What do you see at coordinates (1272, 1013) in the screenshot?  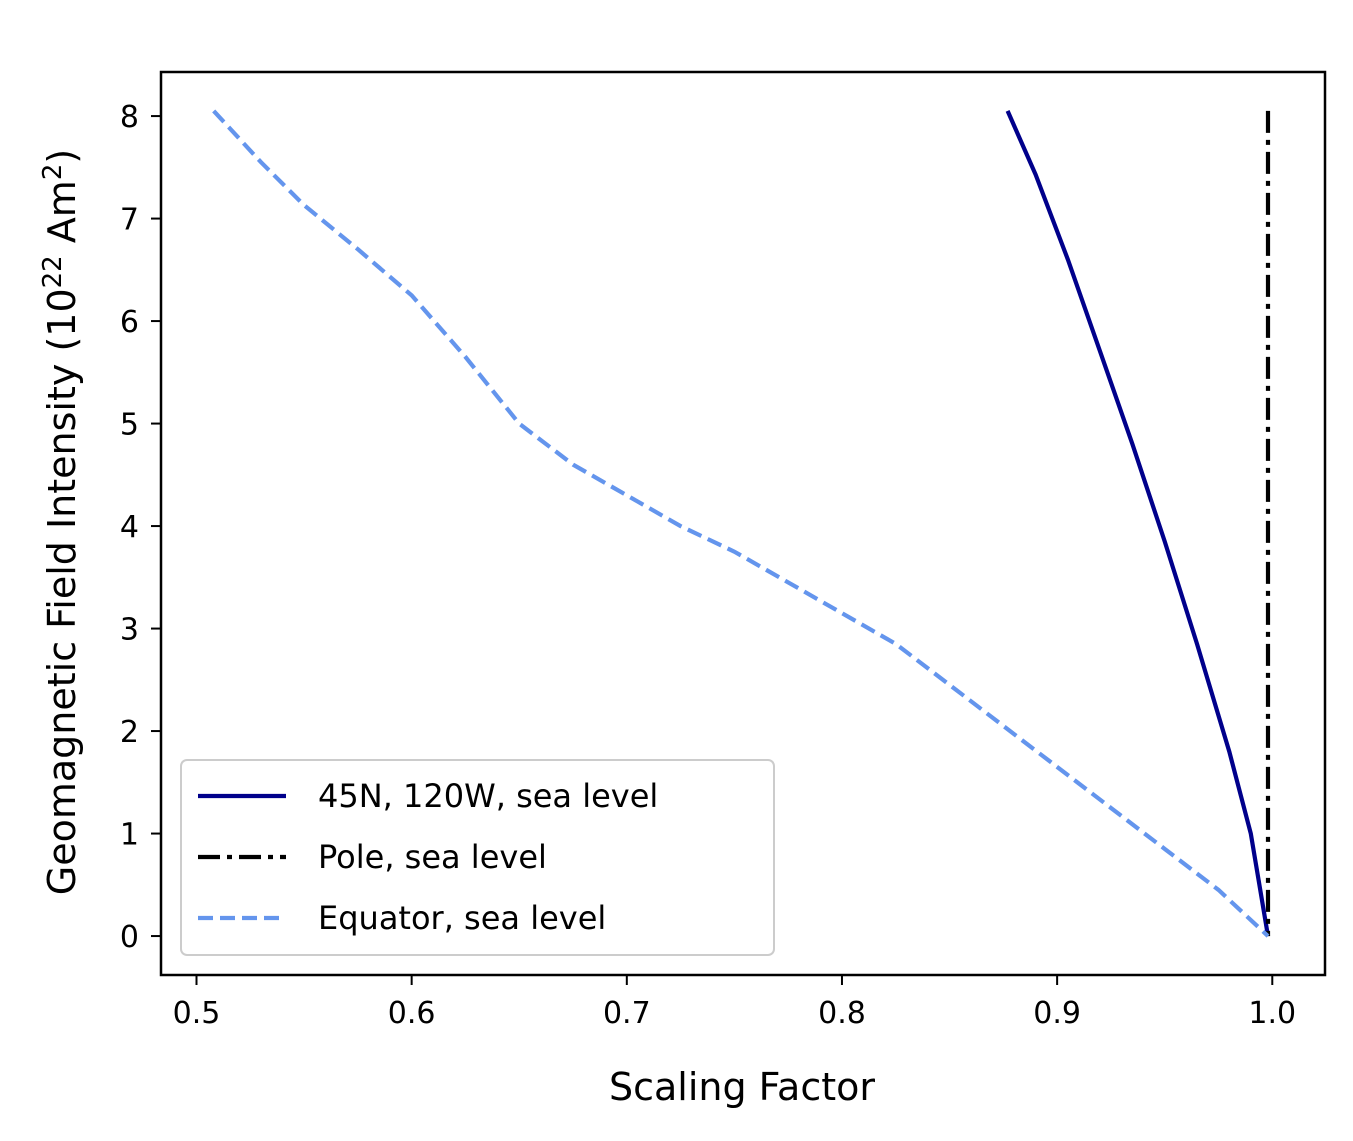 I see `x-tick-label: 1.0` at bounding box center [1272, 1013].